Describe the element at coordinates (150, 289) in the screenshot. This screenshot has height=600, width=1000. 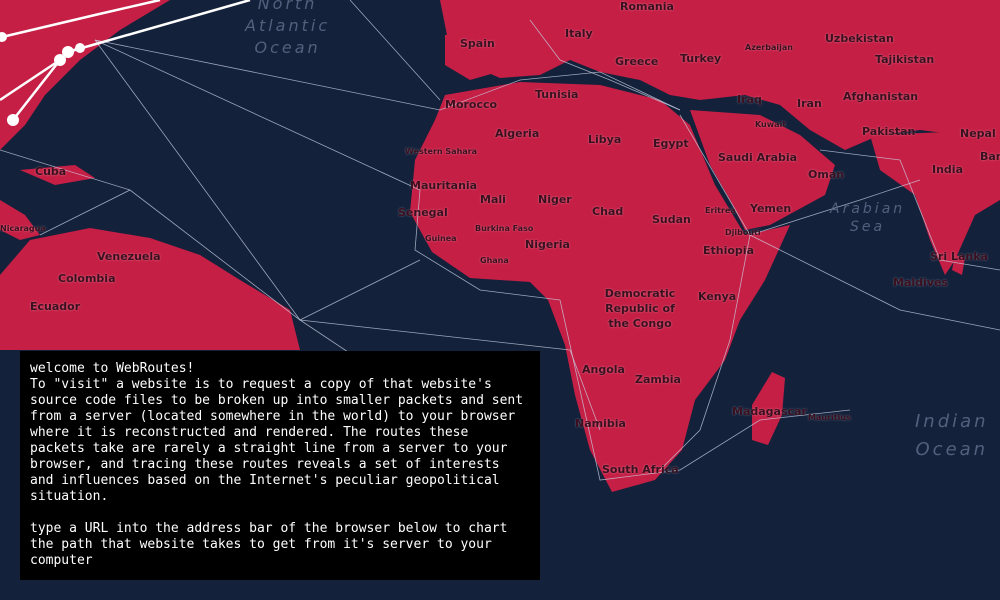
I see `south-america` at that location.